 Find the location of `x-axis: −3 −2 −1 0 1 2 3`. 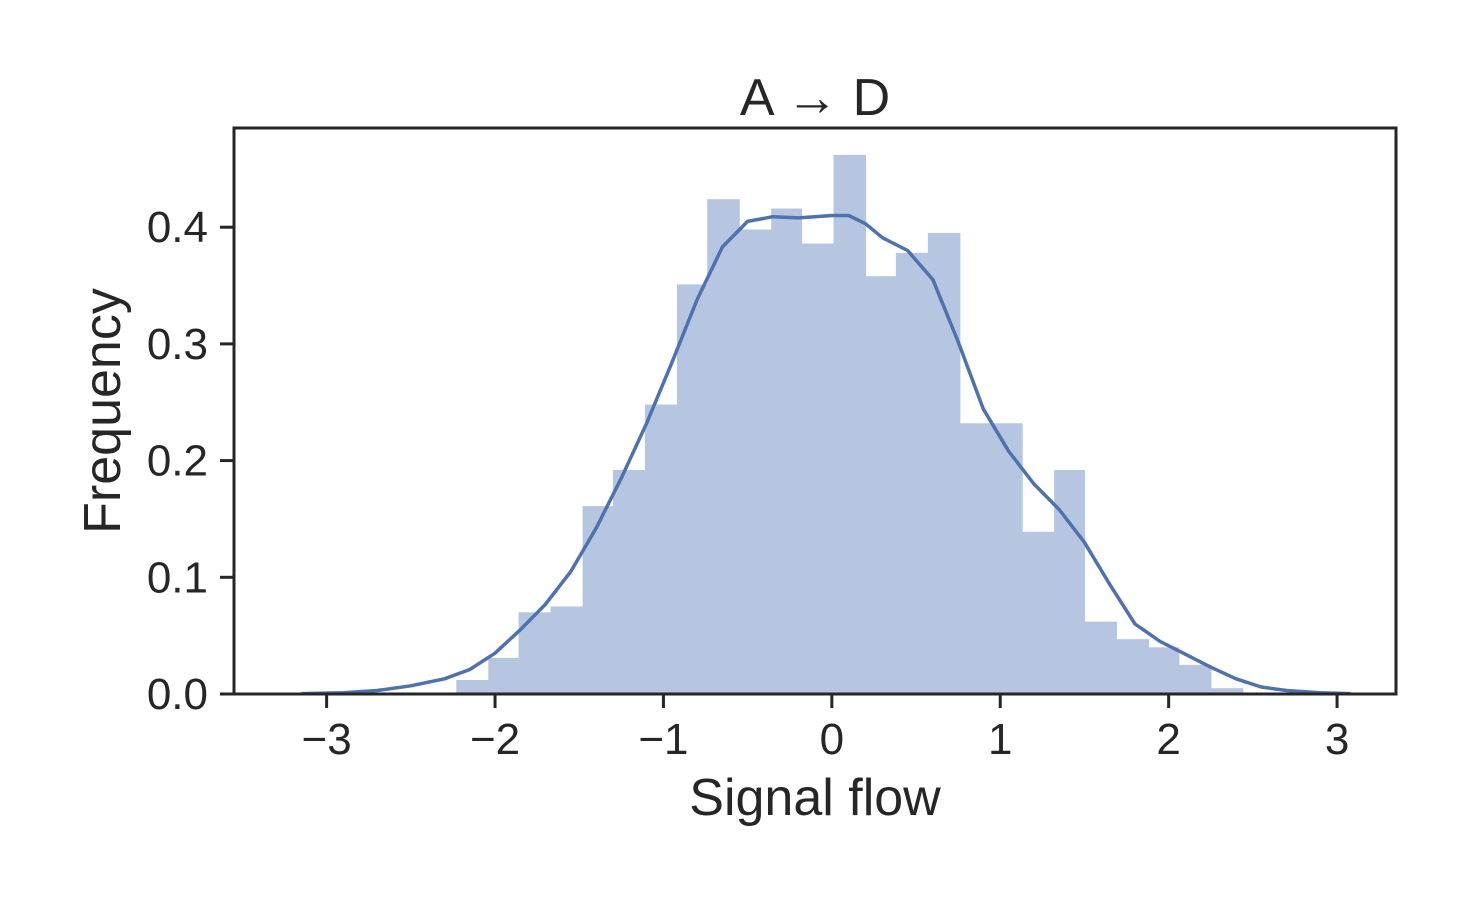

x-axis: −3 −2 −1 0 1 2 3 is located at coordinates (825, 729).